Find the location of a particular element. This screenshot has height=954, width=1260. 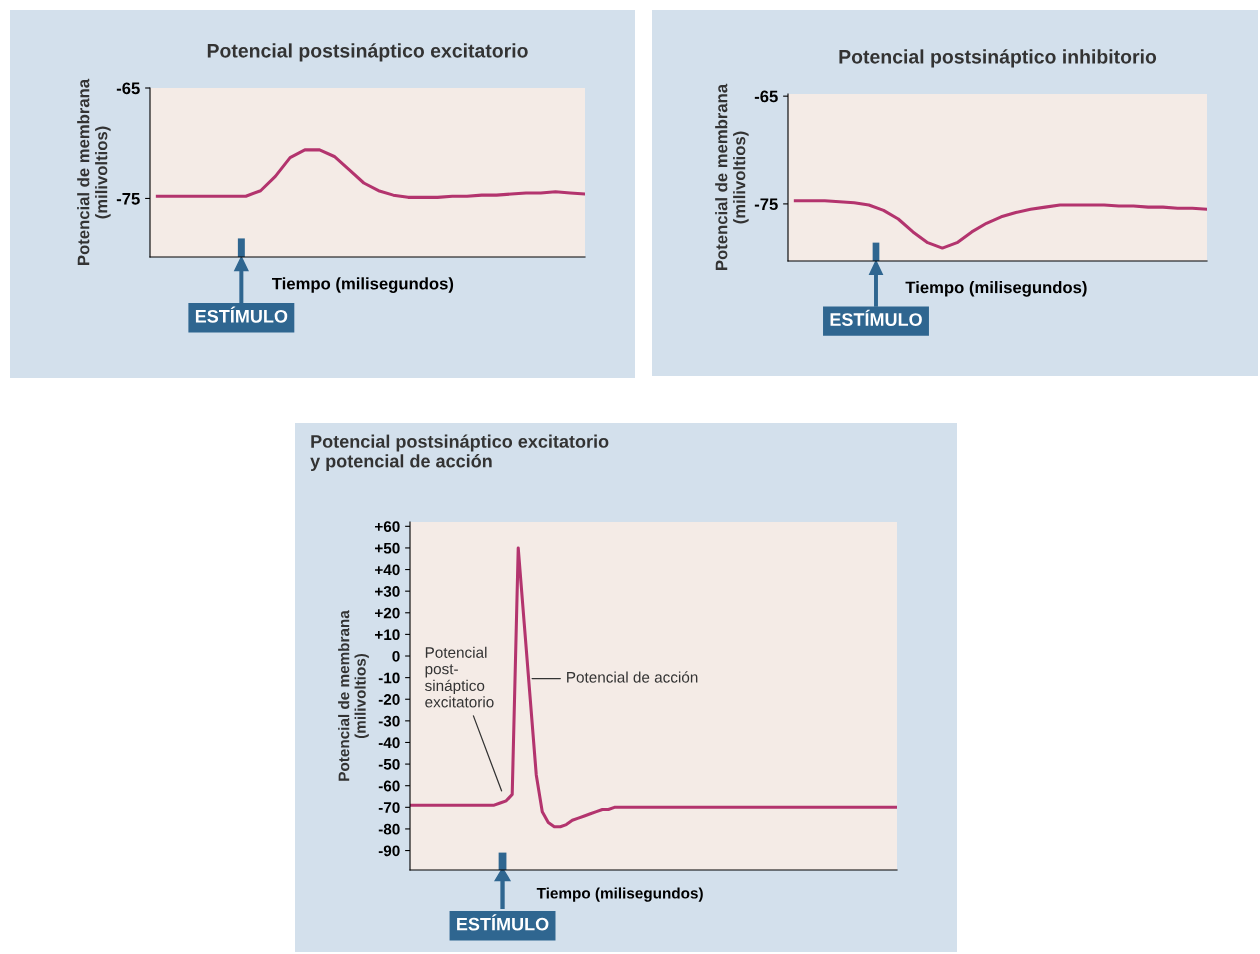

annotation: Potencial de acción is located at coordinates (632, 677).